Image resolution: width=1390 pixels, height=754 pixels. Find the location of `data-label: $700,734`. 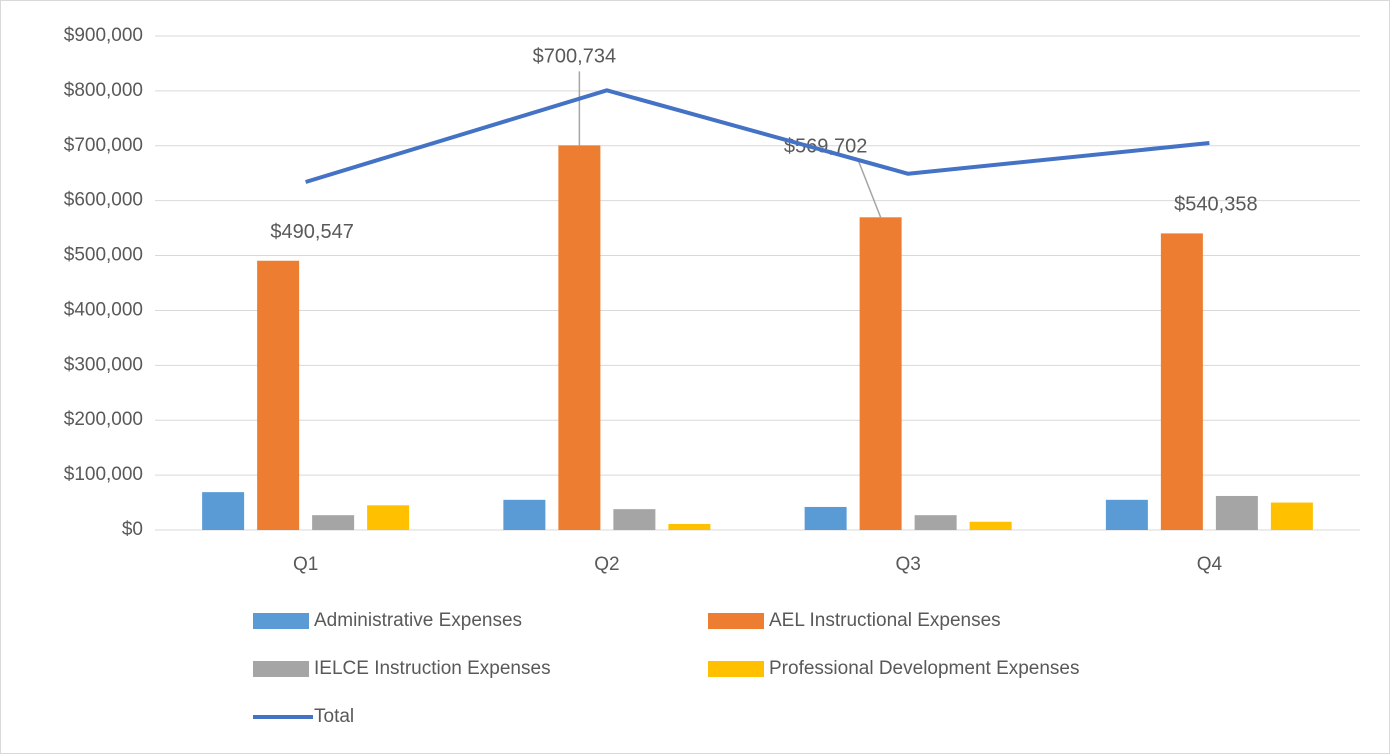

data-label: $700,734 is located at coordinates (574, 57).